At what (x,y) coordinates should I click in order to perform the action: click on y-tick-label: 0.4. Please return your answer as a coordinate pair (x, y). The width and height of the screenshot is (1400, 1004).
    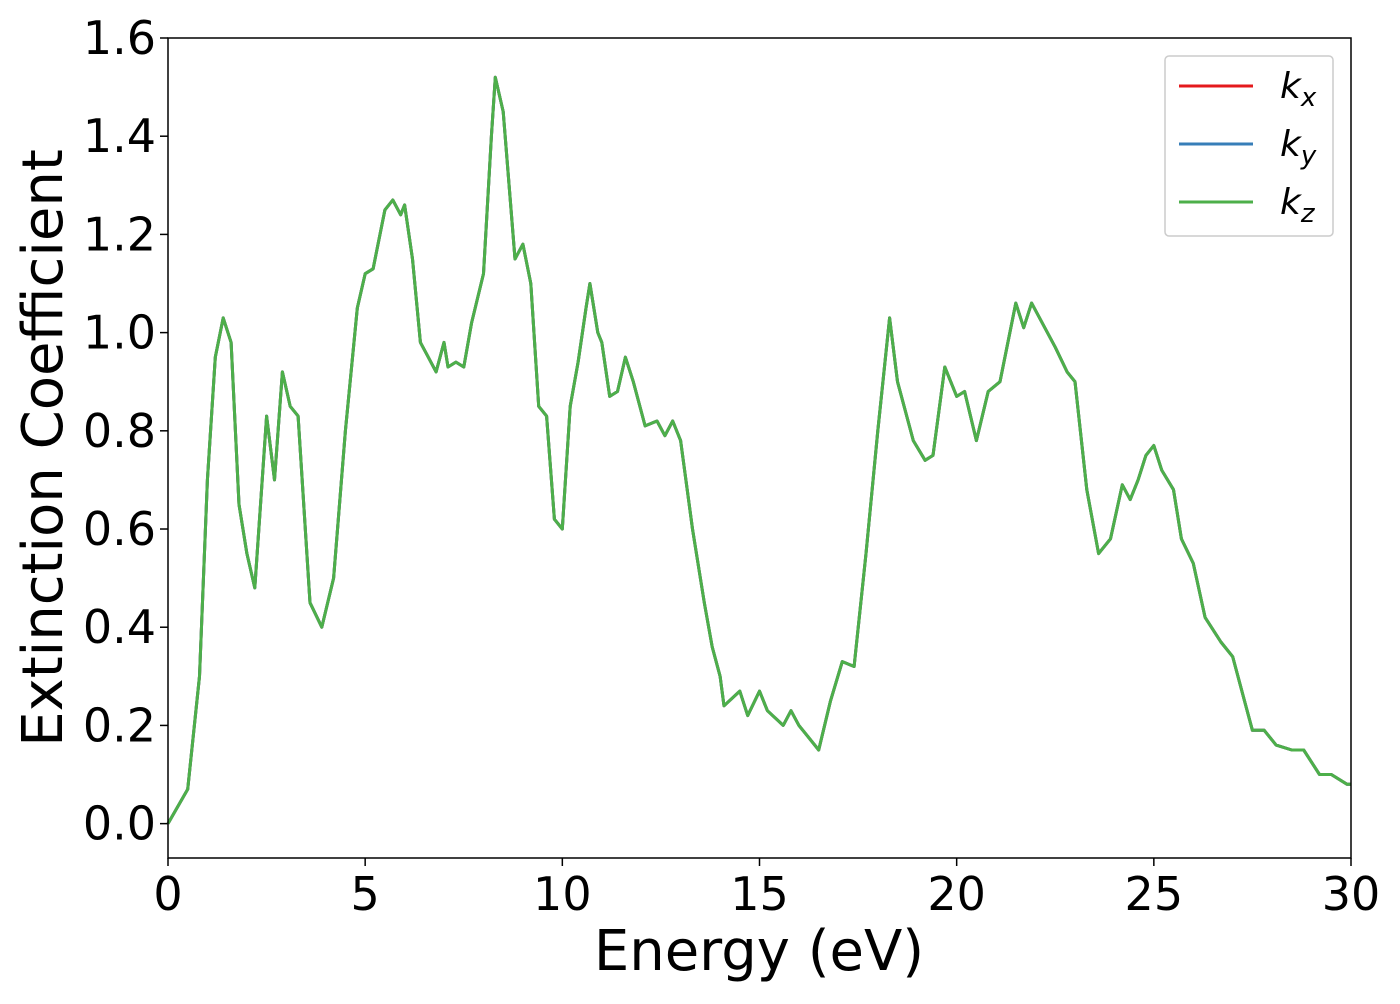
    Looking at the image, I should click on (119, 627).